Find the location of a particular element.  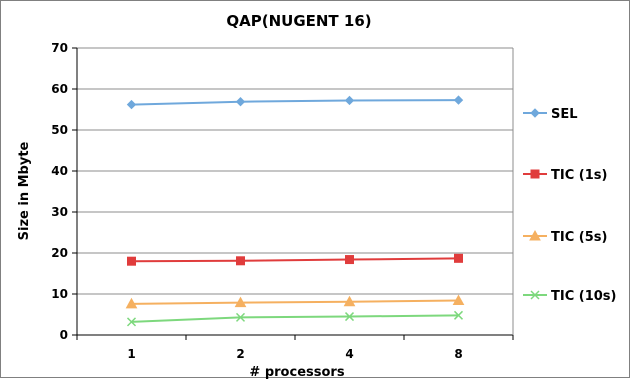

x-tick-label: 8 is located at coordinates (458, 354).